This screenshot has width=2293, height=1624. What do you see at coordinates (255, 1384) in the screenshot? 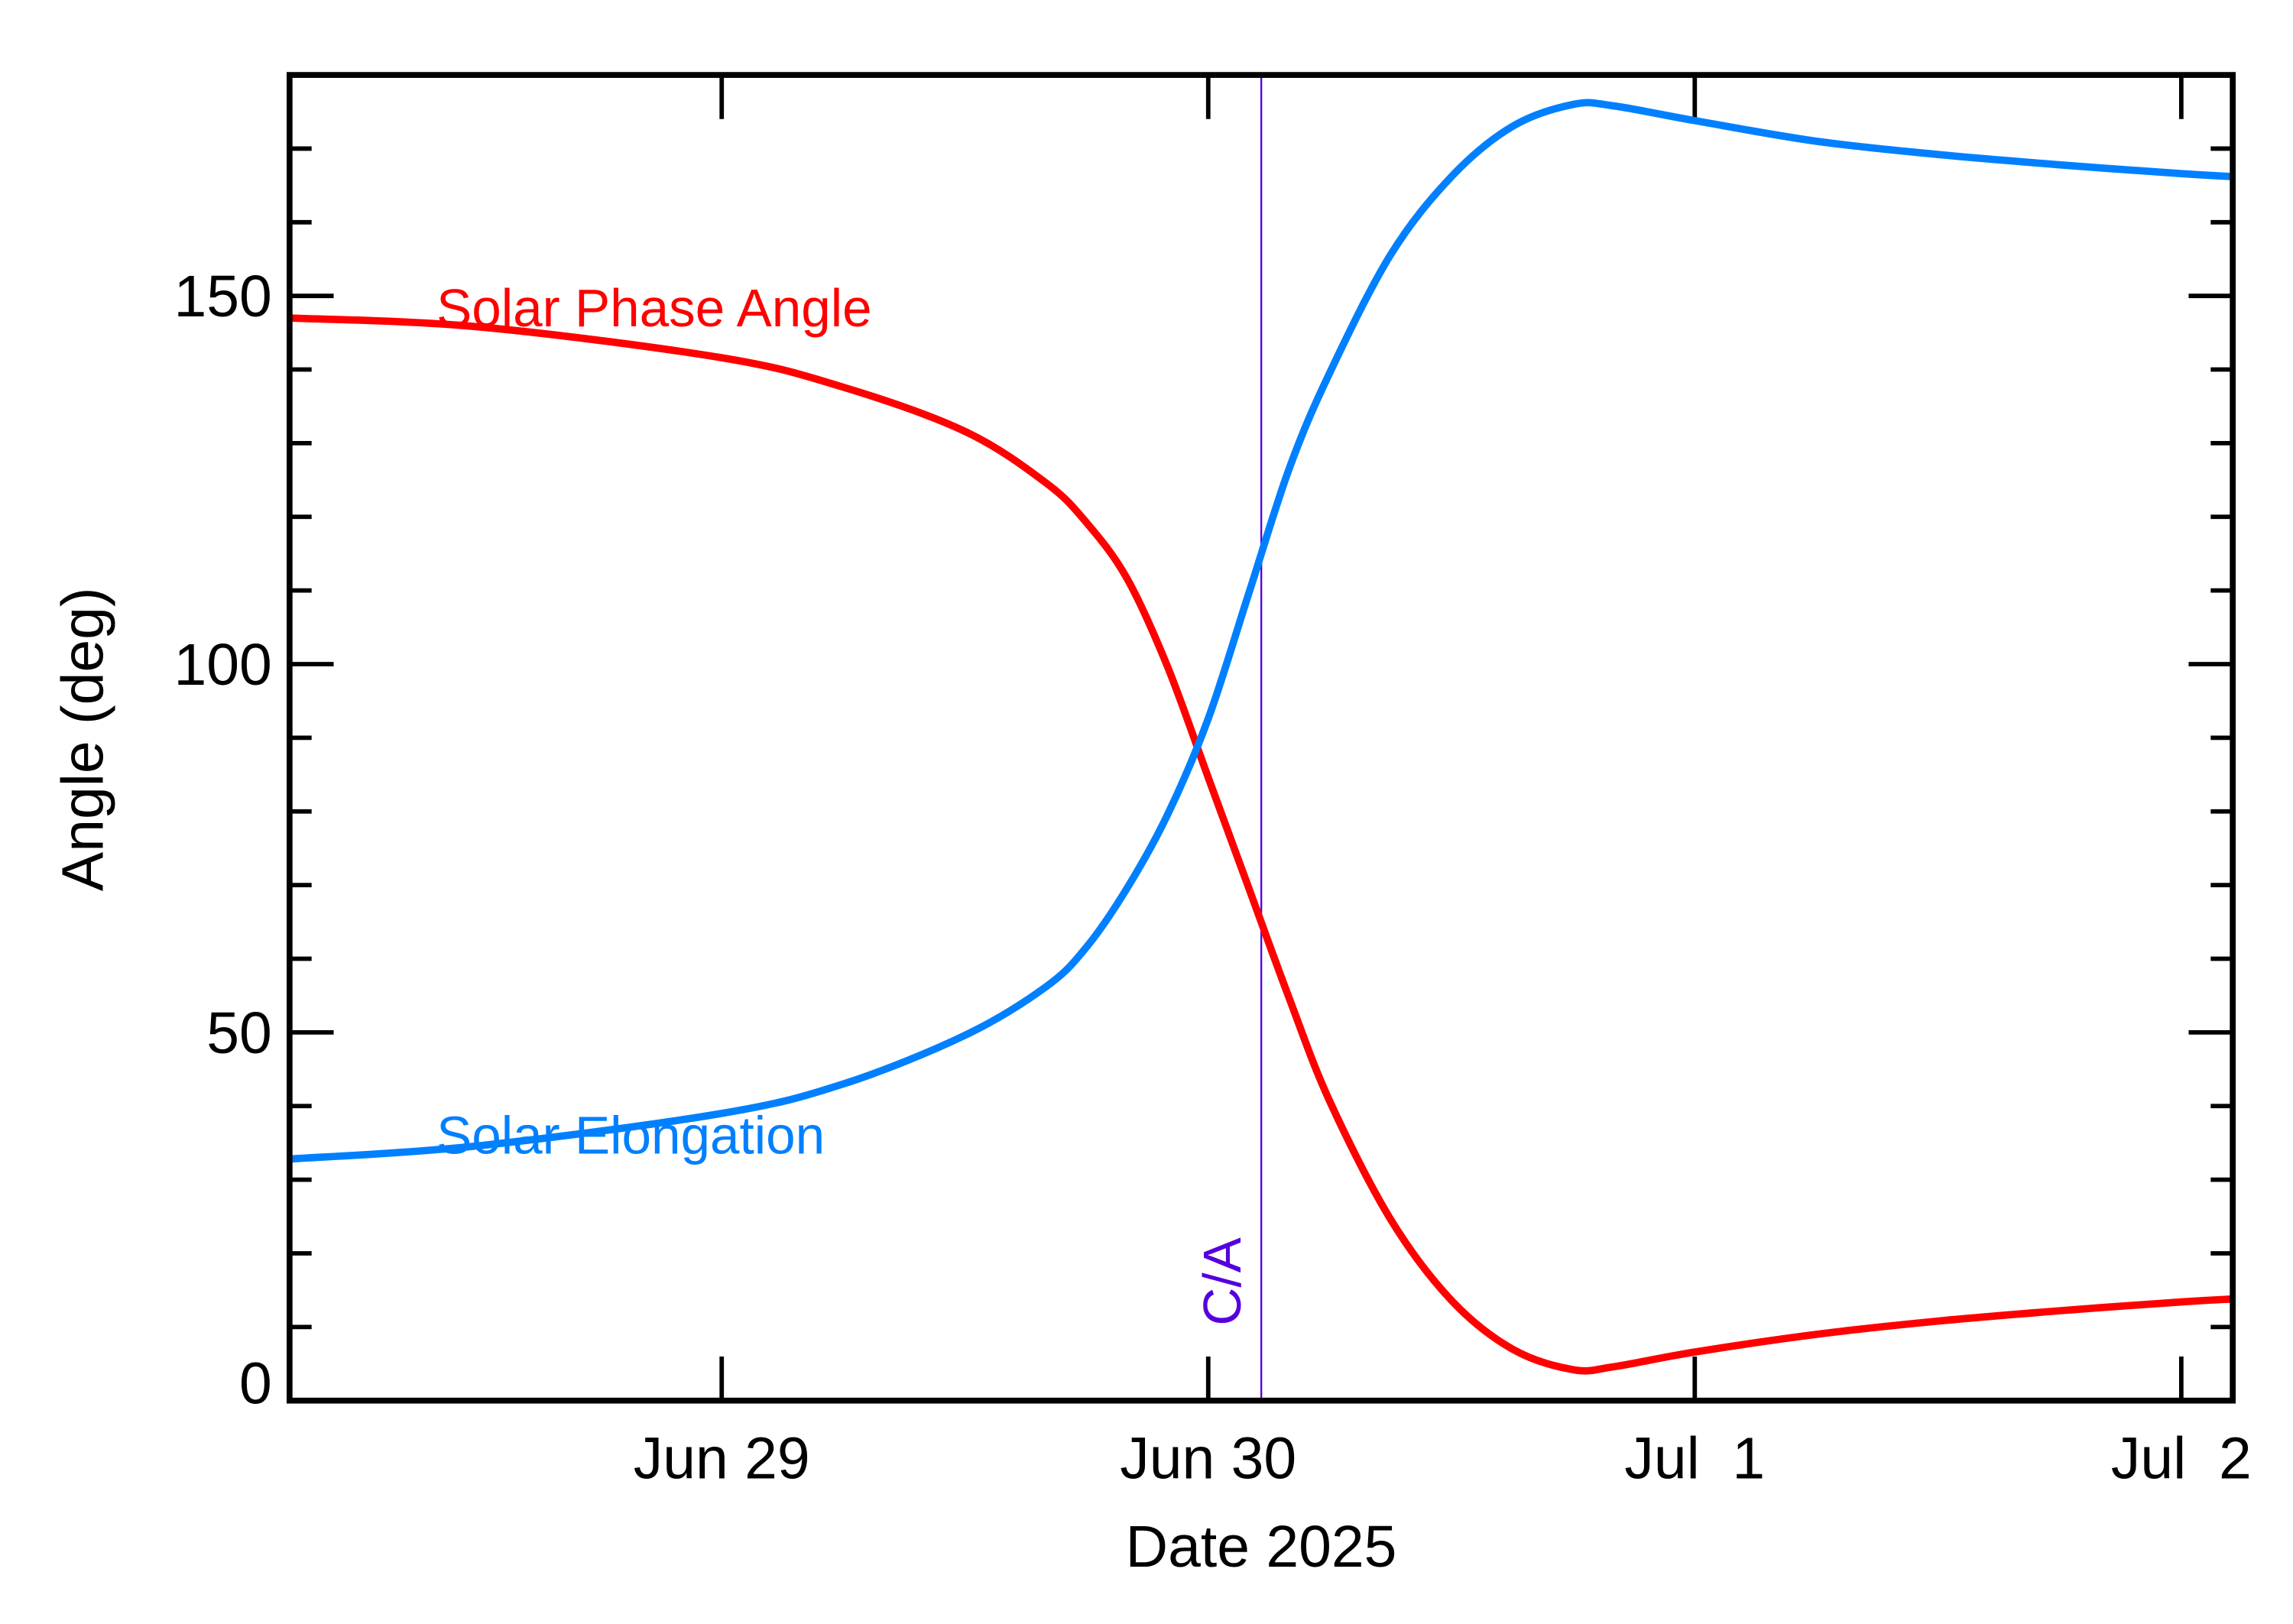
I see `y-tick-label: 0` at bounding box center [255, 1384].